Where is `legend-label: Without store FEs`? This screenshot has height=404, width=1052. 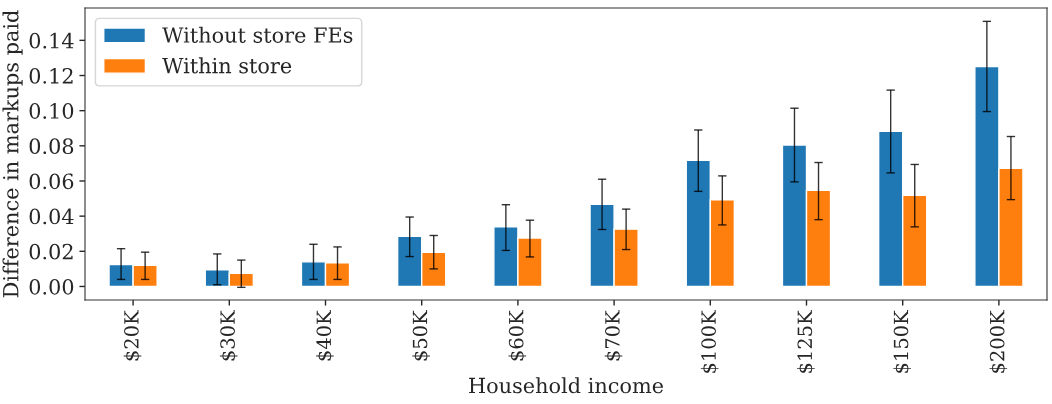 legend-label: Without store FEs is located at coordinates (257, 34).